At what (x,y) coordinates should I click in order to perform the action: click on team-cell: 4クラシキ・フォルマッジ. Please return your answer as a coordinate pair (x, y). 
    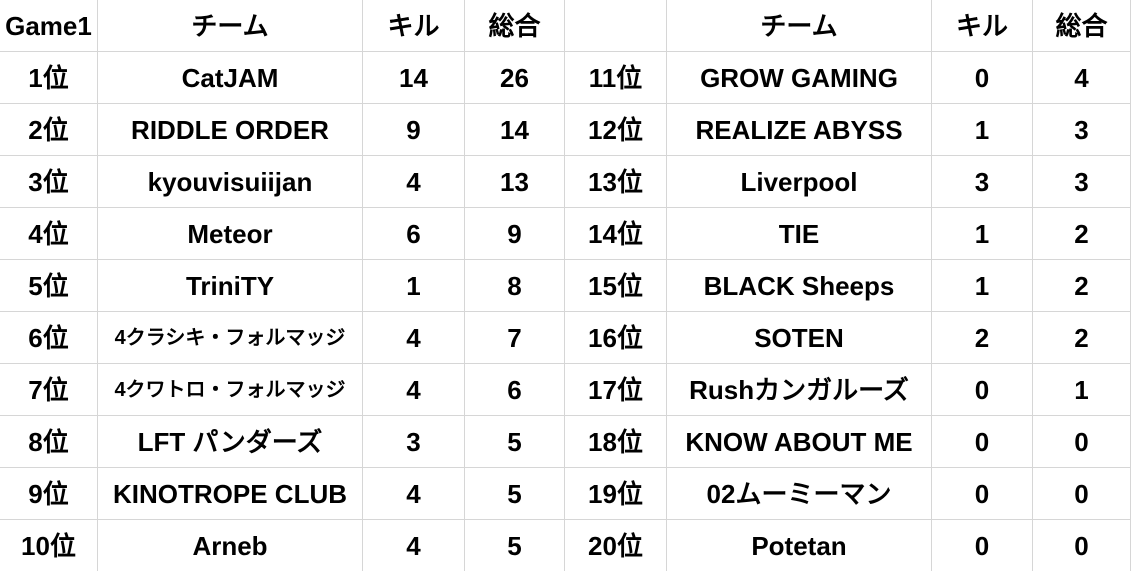
    Looking at the image, I should click on (230, 338).